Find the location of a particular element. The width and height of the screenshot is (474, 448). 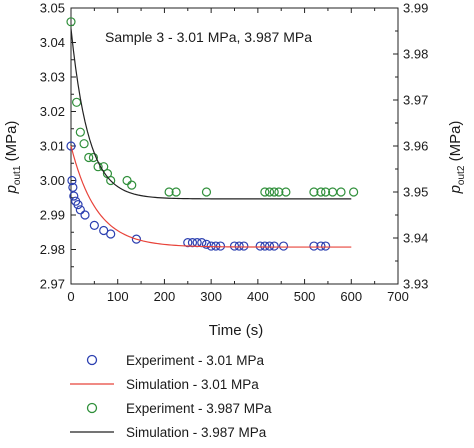

y-left-tick-label: 3.05 is located at coordinates (52, 8).